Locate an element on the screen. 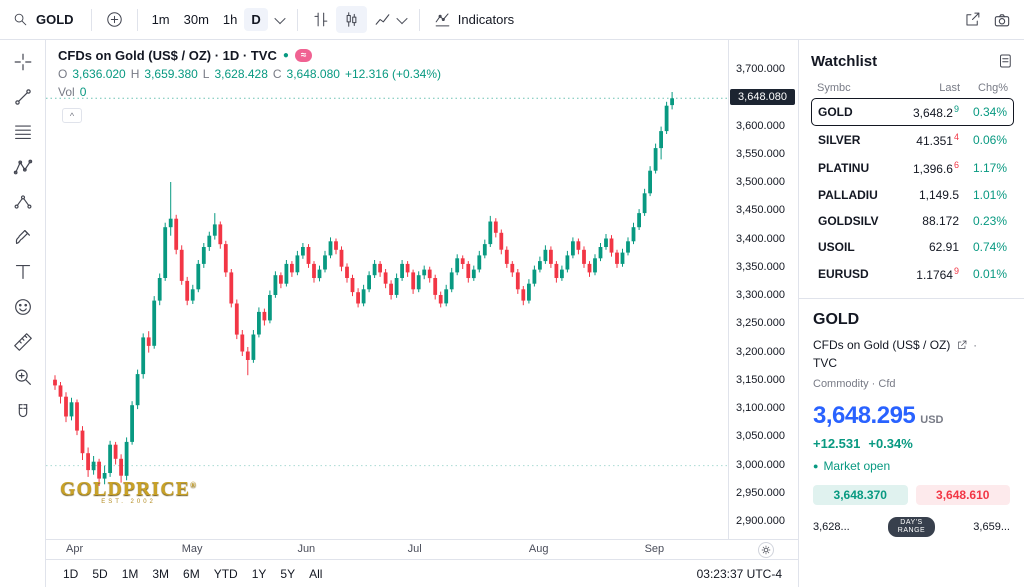 This screenshot has width=1024, height=587. range-button-6M: 6M is located at coordinates (191, 573).